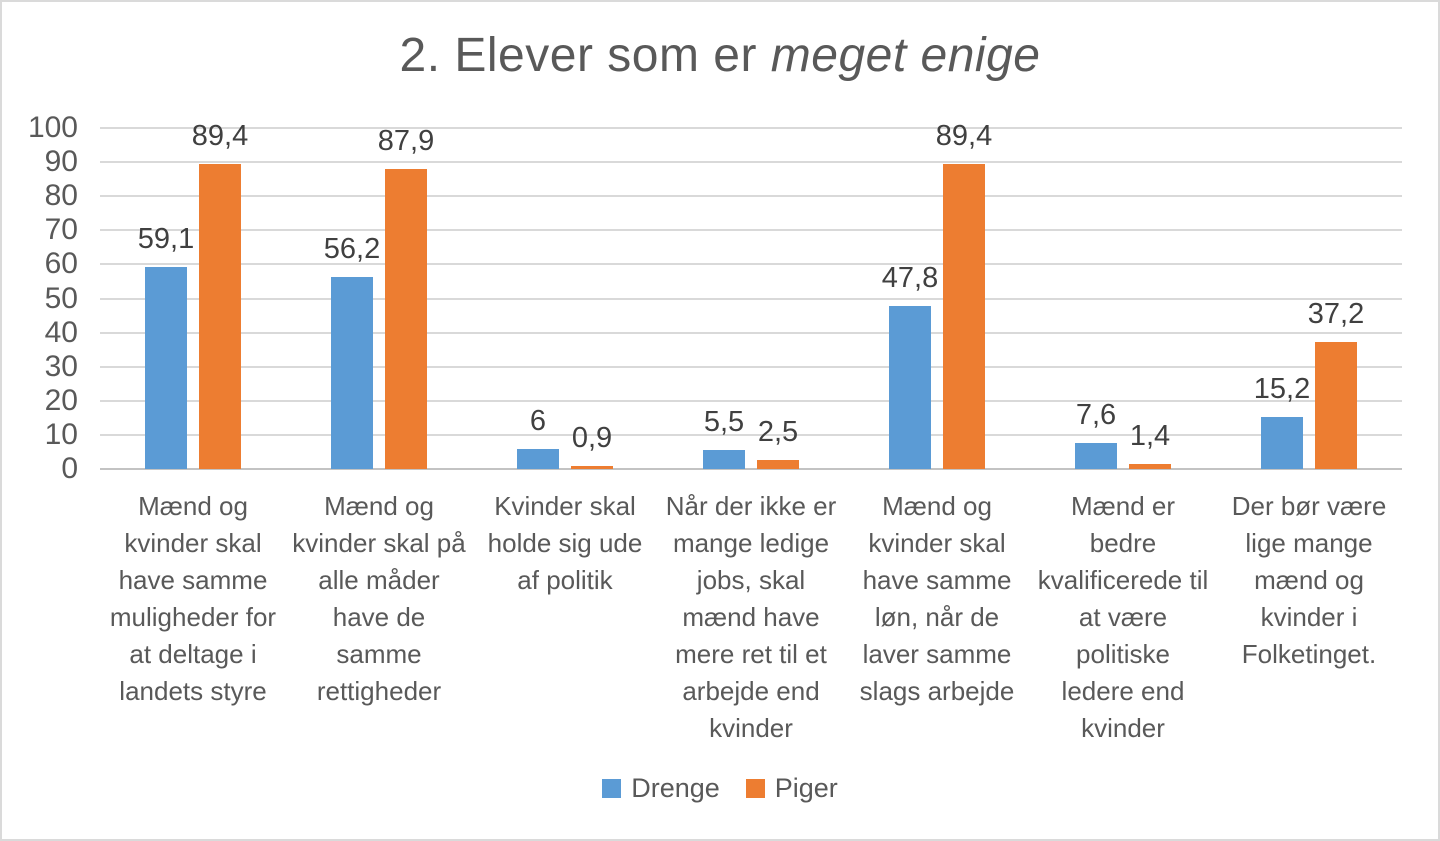 The width and height of the screenshot is (1440, 841). Describe the element at coordinates (61, 230) in the screenshot. I see `y-tick-label: 70` at that location.